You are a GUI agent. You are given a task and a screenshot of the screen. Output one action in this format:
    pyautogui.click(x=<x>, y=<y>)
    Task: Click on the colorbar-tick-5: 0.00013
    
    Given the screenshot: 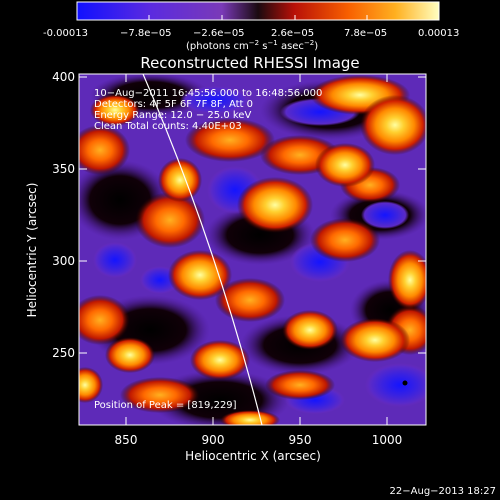 What is the action you would take?
    pyautogui.click(x=438, y=33)
    